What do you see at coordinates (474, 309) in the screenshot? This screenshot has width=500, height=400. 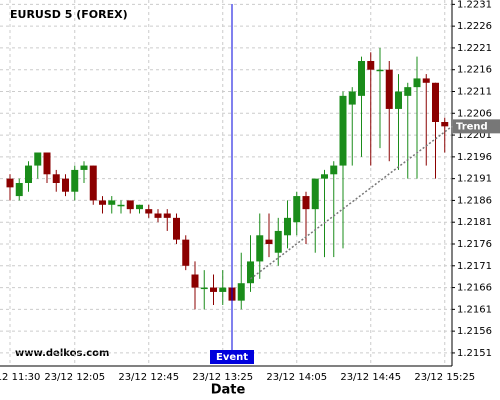 I see `y-tick-label: 1.2161` at bounding box center [474, 309].